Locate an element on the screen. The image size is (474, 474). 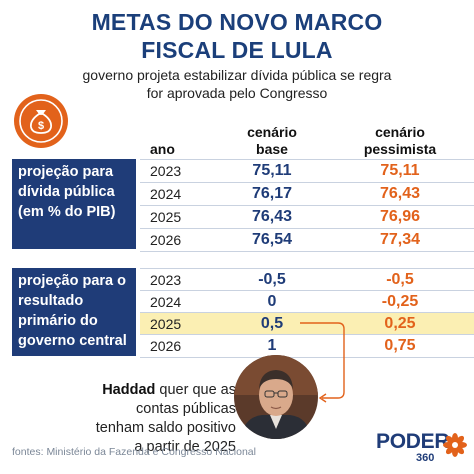
table-row: 2024 76,17 76,43 is located at coordinates (307, 193).